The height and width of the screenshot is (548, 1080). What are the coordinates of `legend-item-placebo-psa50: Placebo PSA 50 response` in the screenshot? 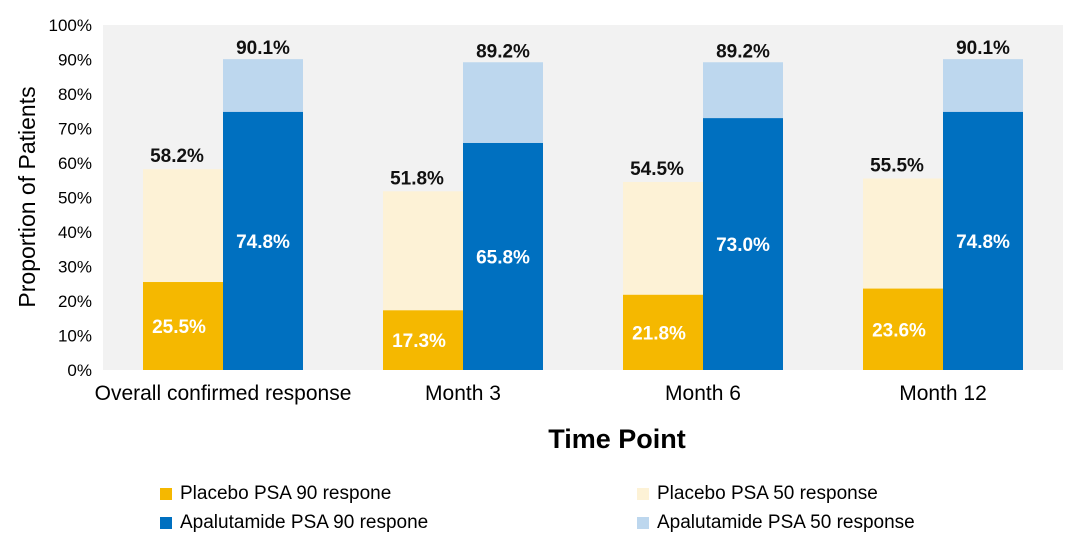 It's located at (757, 494).